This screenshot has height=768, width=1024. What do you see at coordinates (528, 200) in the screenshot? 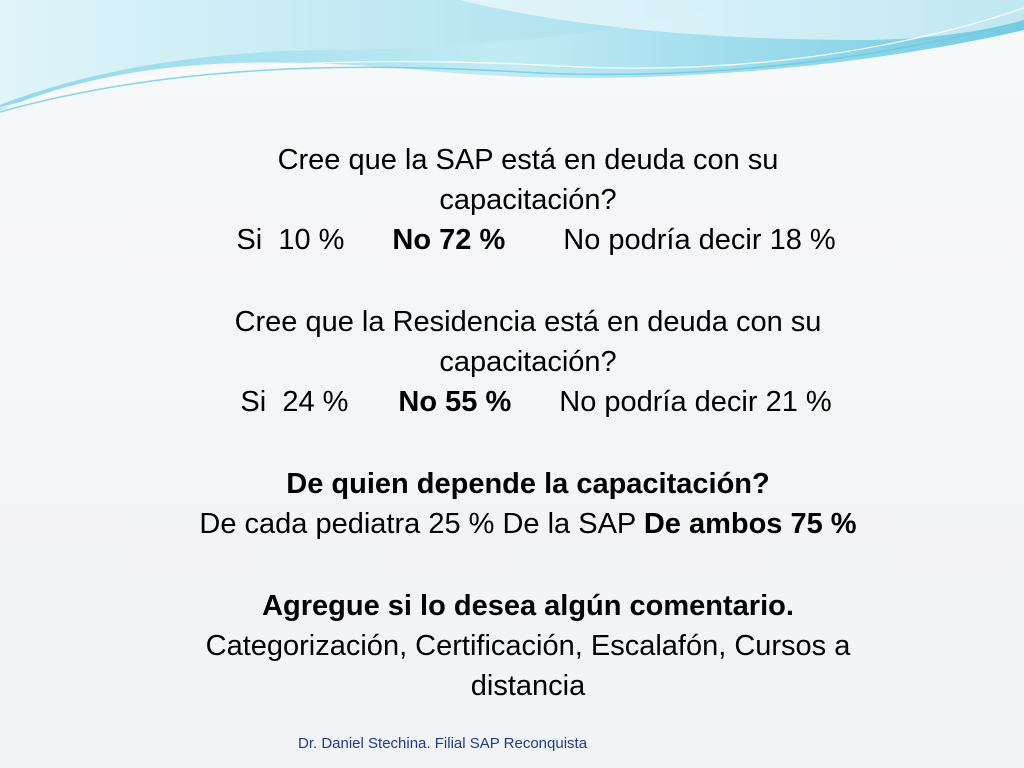
I see `q1-question-line2: capacitación?` at bounding box center [528, 200].